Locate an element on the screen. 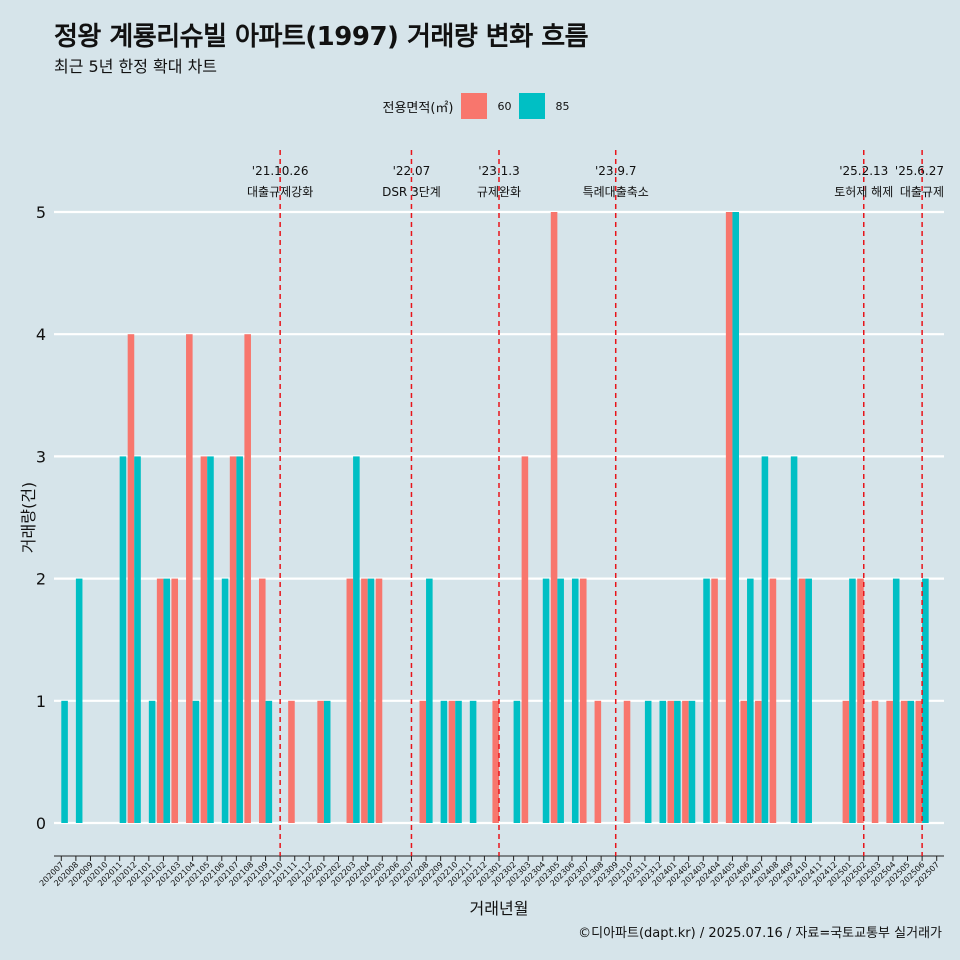 The height and width of the screenshot is (960, 960). event-label: 대출규제 is located at coordinates (922, 192).